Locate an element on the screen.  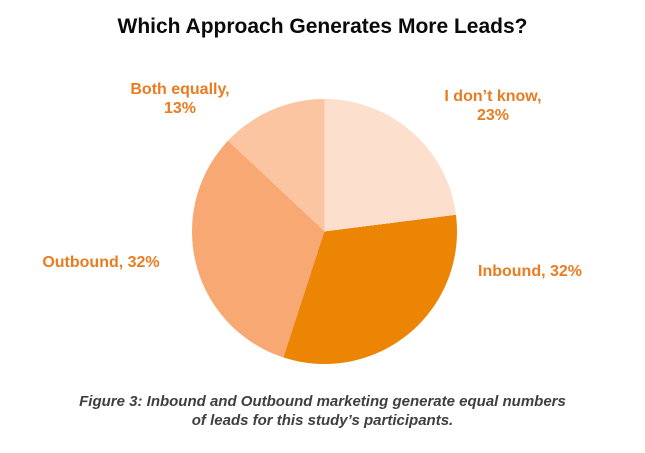
slice-label-outbound: Outbound, 32% is located at coordinates (101, 262).